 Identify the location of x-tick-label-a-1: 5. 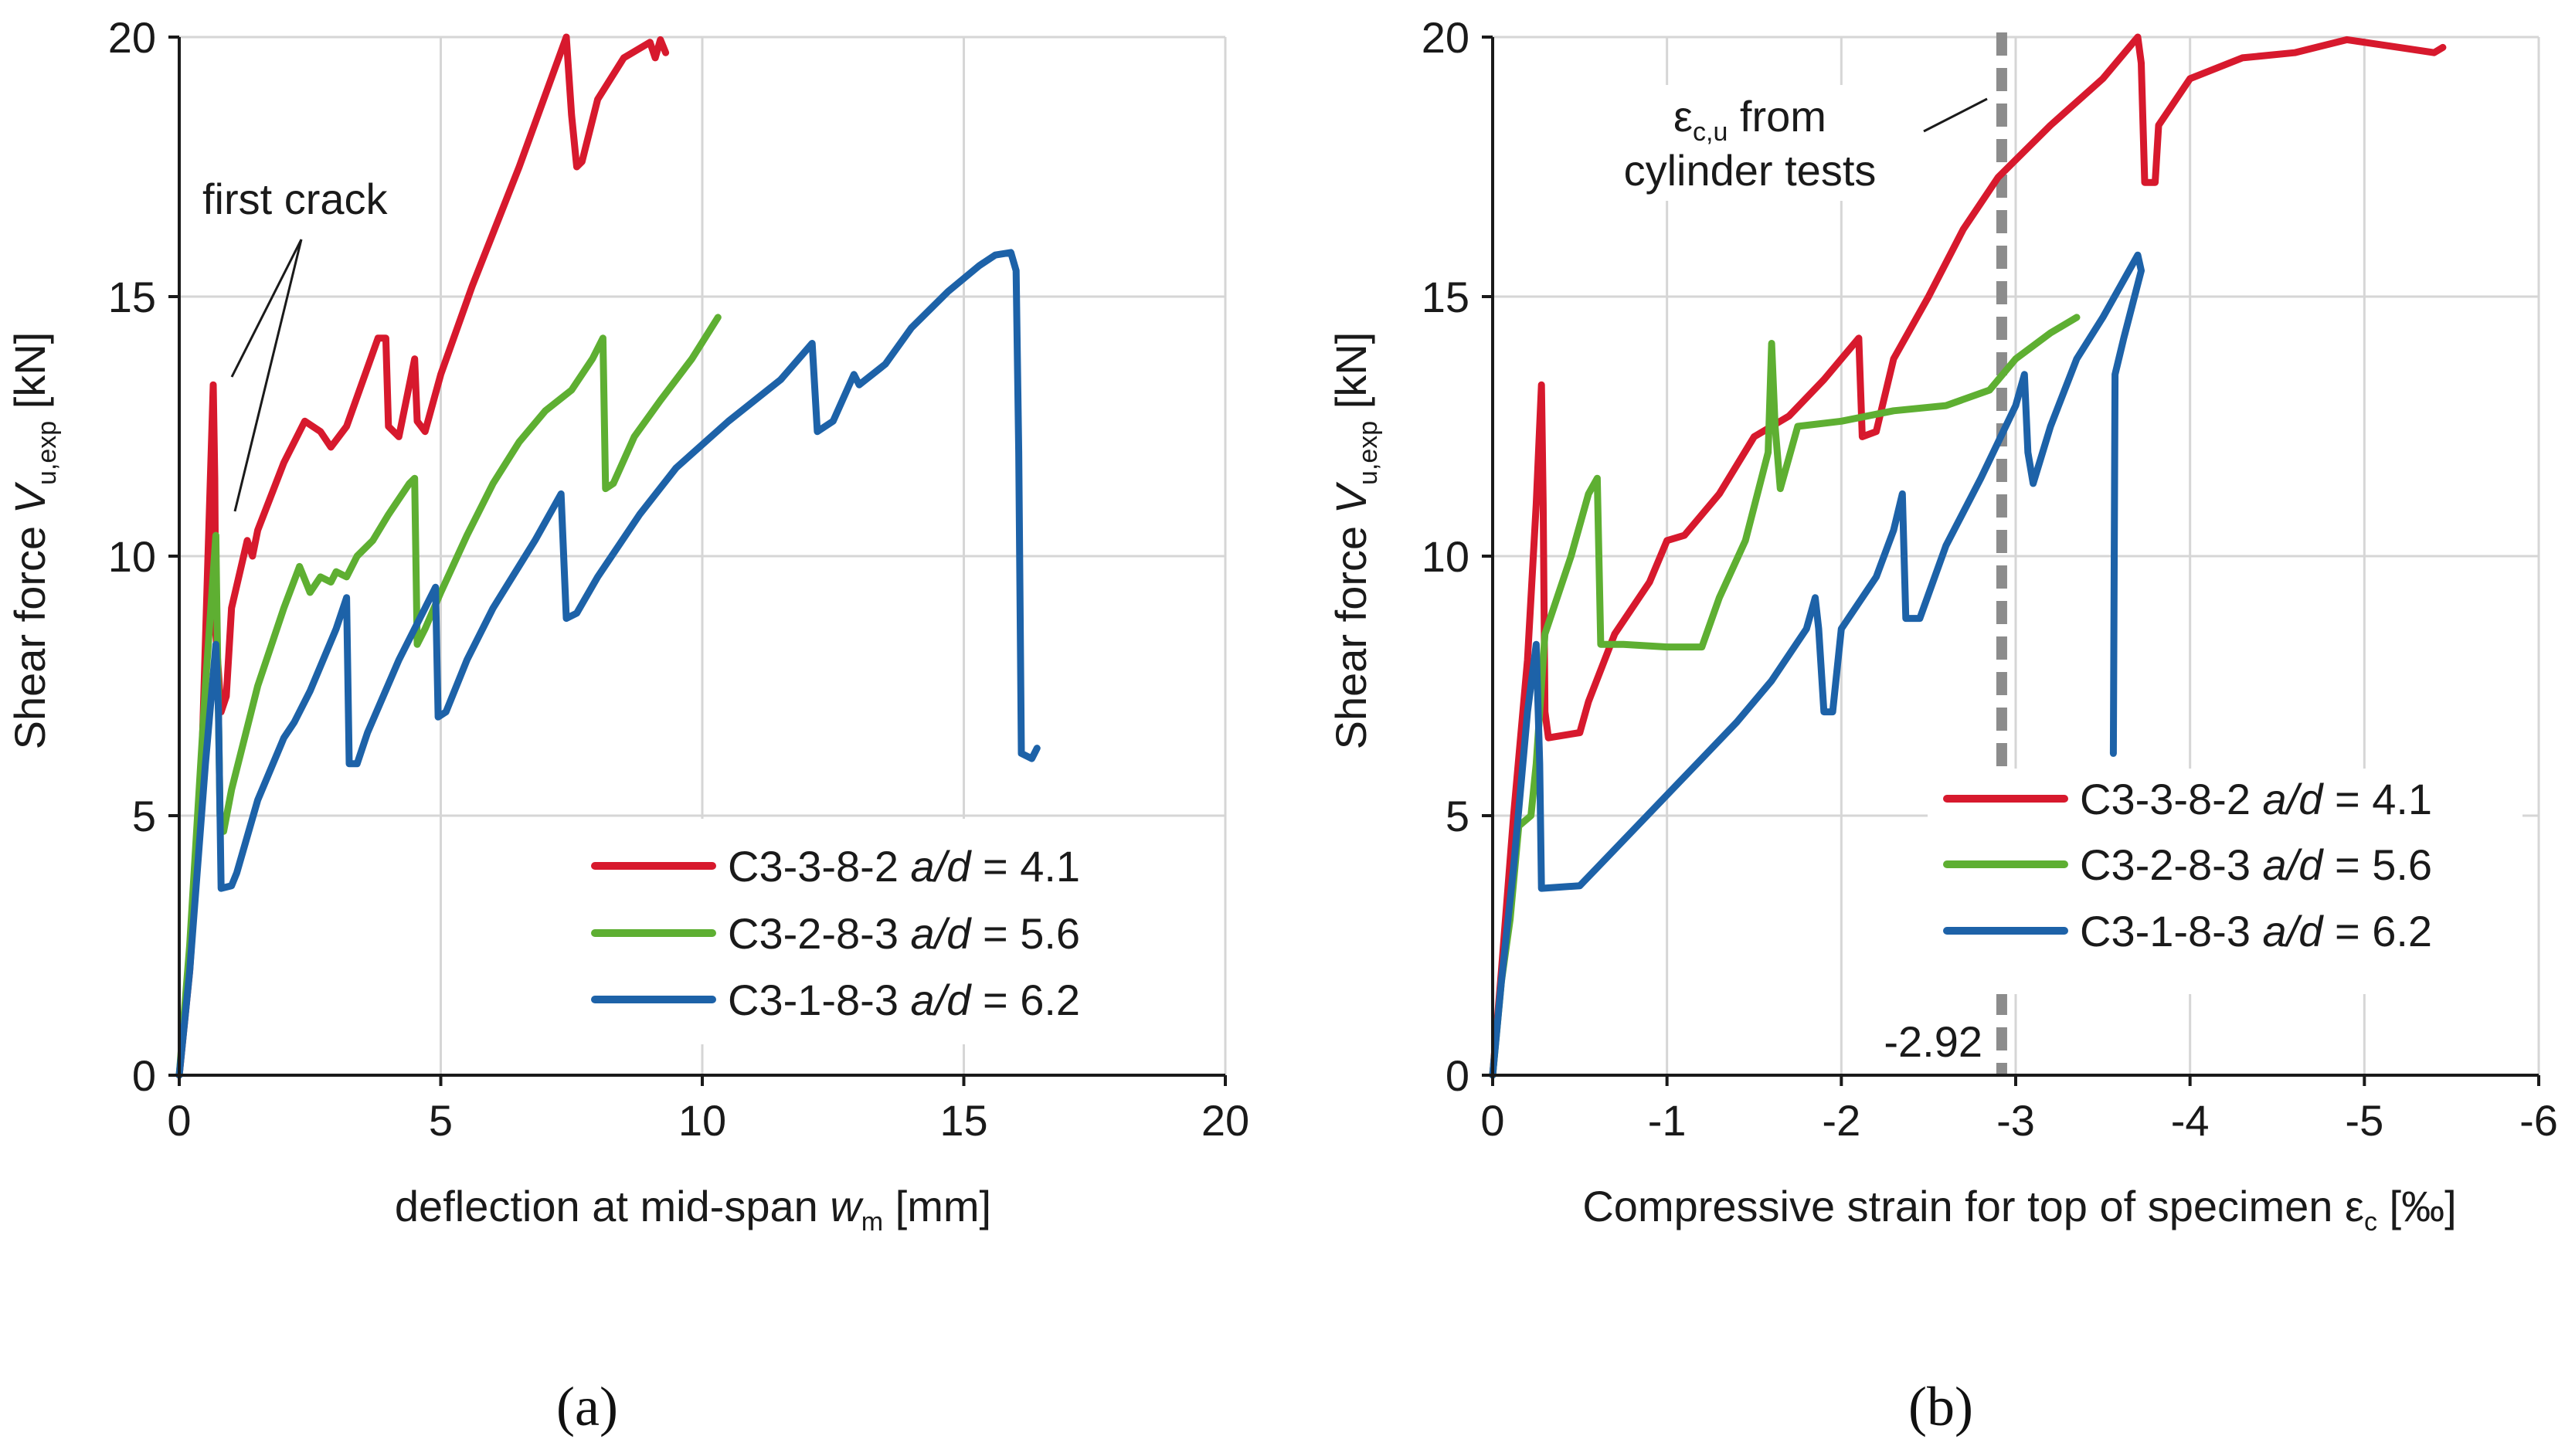
(441, 1120).